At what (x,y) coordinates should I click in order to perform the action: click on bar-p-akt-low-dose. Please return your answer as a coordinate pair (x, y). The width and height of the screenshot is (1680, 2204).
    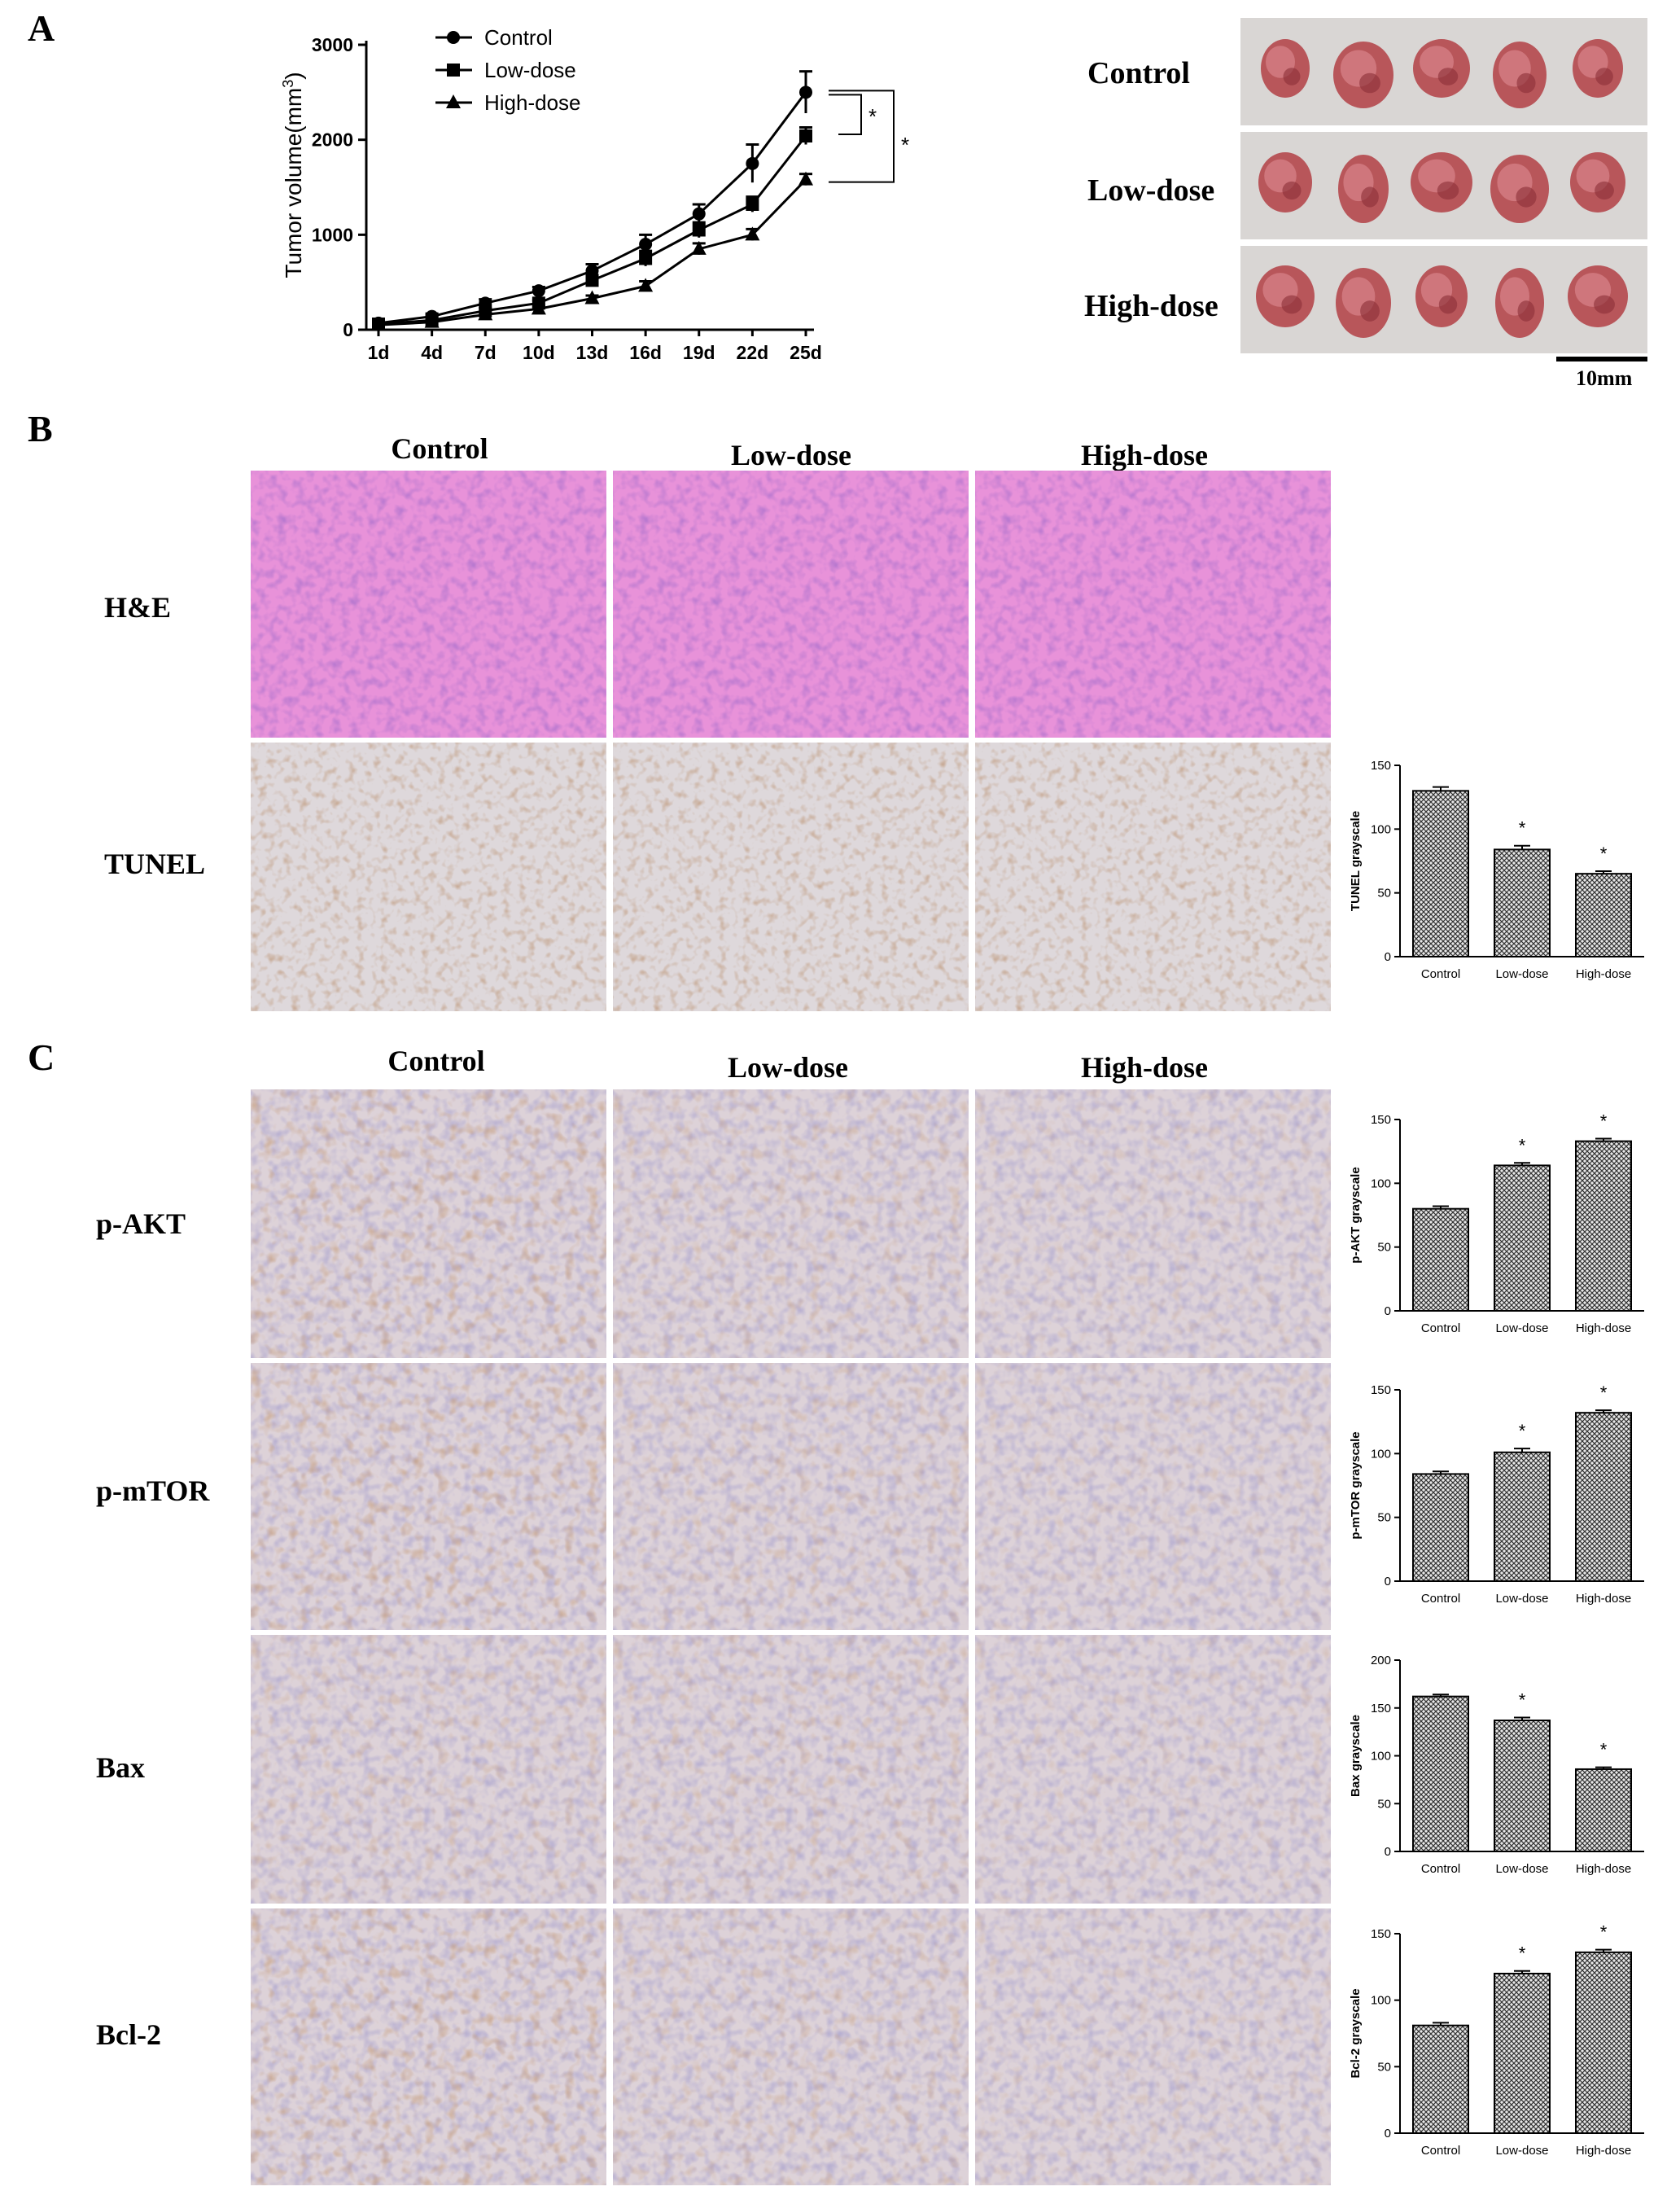
    Looking at the image, I should click on (1523, 1238).